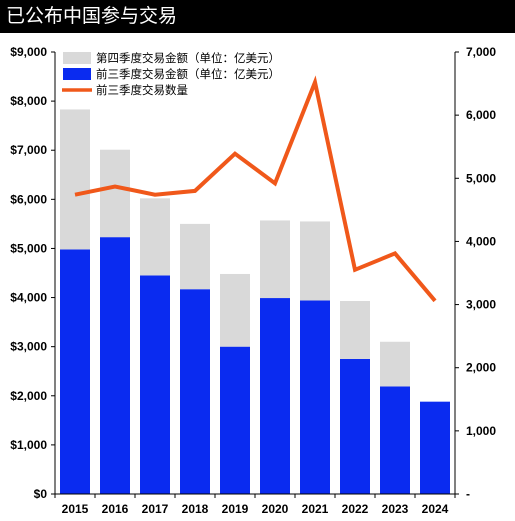 The width and height of the screenshot is (515, 521). Describe the element at coordinates (115, 193) in the screenshot. I see `bar-q4-2016` at that location.